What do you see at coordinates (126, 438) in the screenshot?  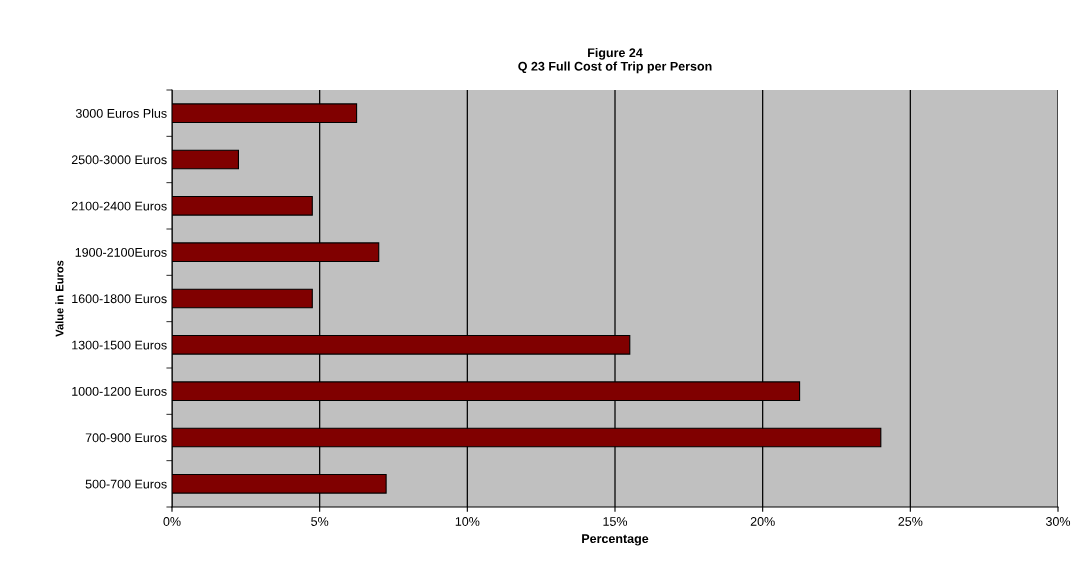 I see `y-tick-label: 700-900 Euros` at bounding box center [126, 438].